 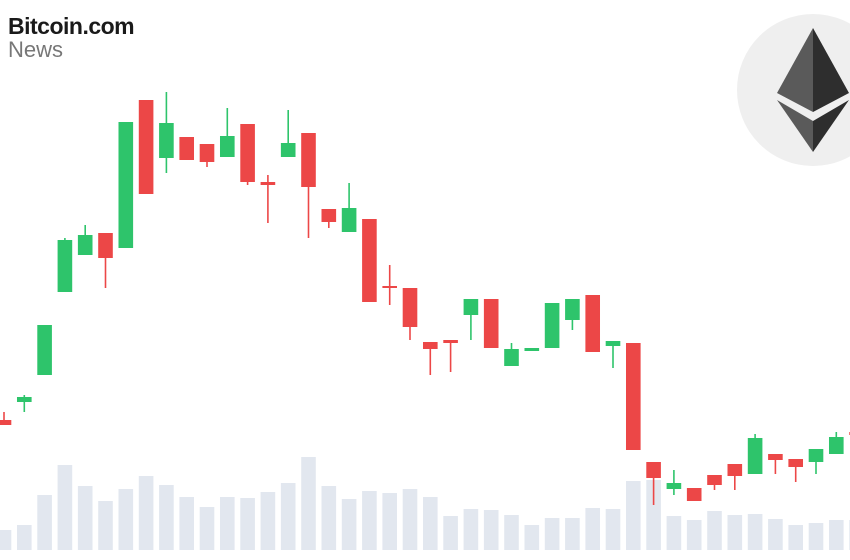 I want to click on eth-logo, so click(x=793, y=90).